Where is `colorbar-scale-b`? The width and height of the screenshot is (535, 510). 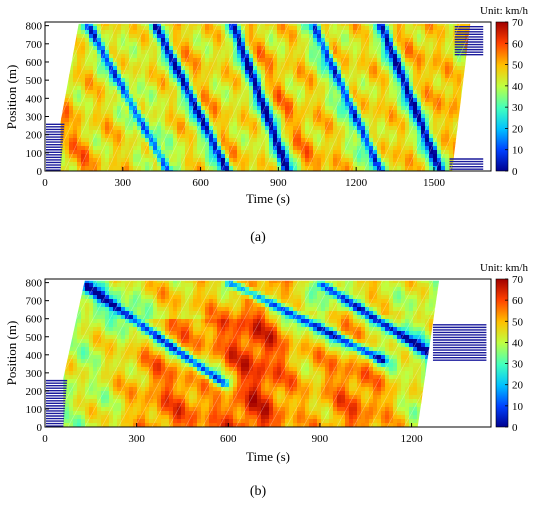 colorbar-scale-b is located at coordinates (502, 353).